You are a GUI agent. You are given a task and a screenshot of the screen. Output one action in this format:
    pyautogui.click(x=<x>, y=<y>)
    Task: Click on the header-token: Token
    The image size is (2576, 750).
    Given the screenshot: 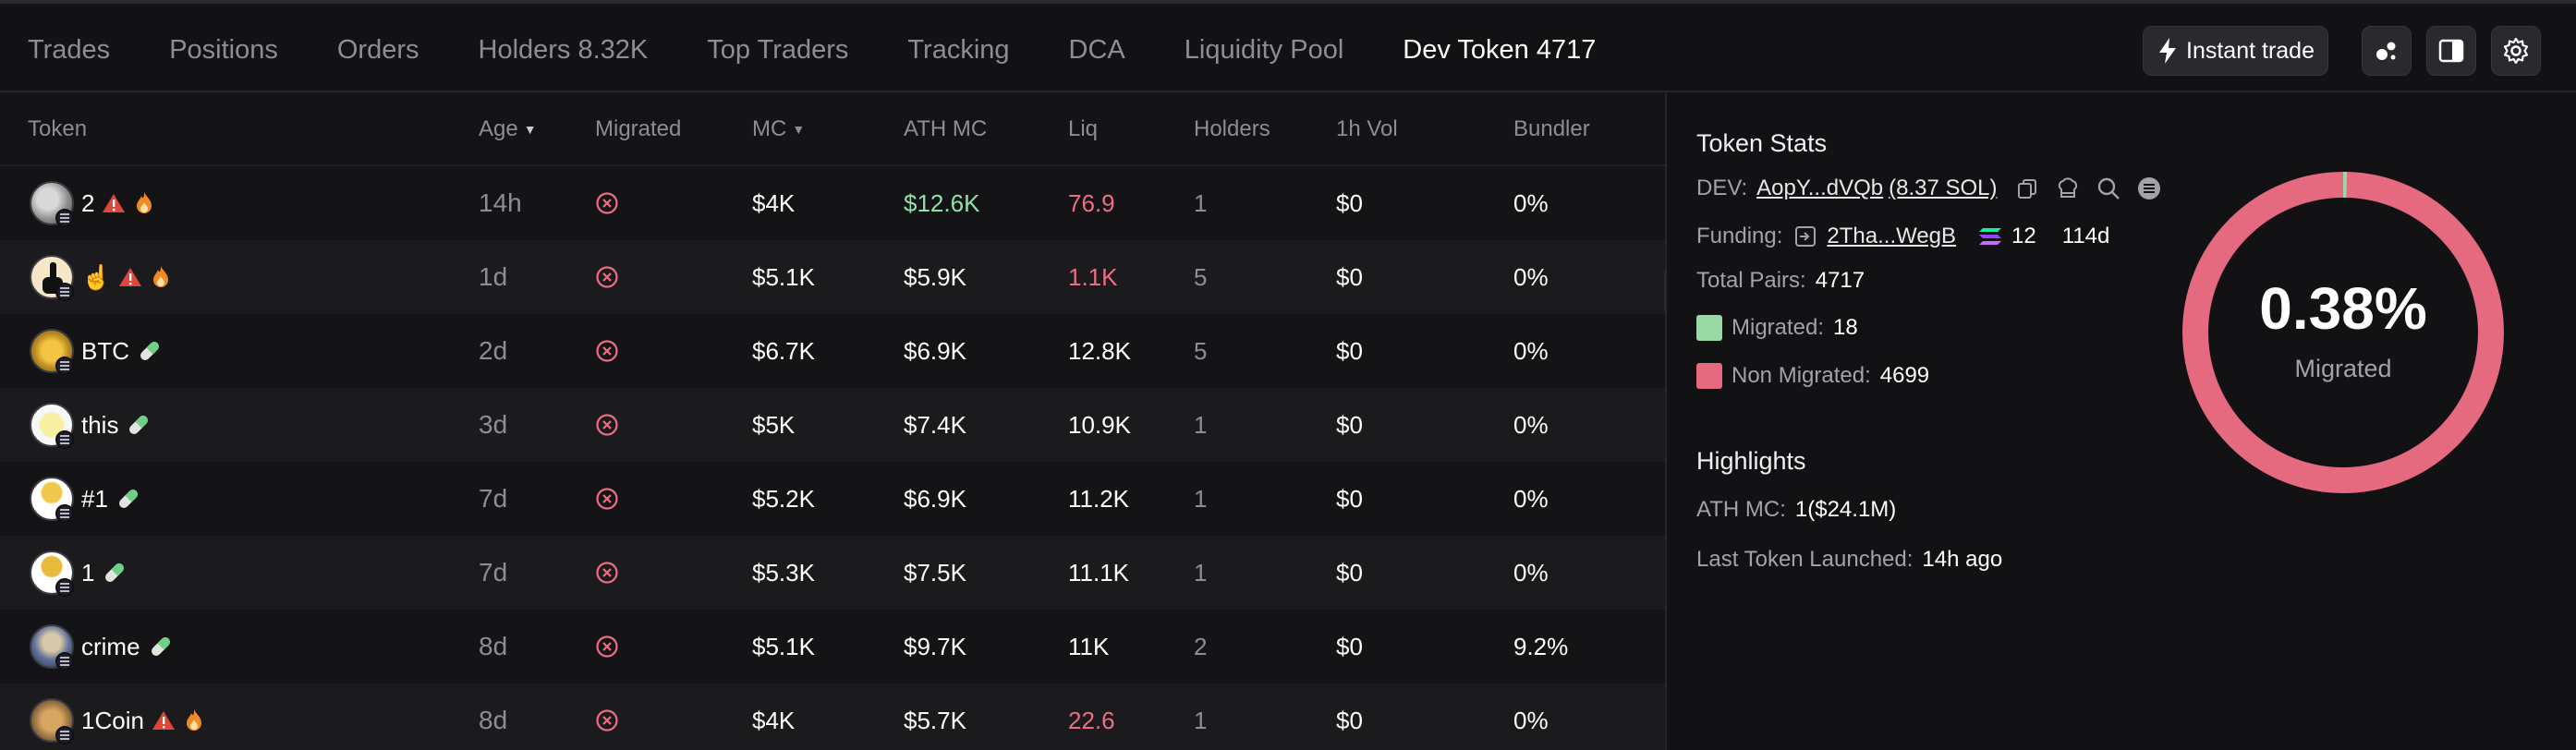 What is the action you would take?
    pyautogui.click(x=58, y=128)
    